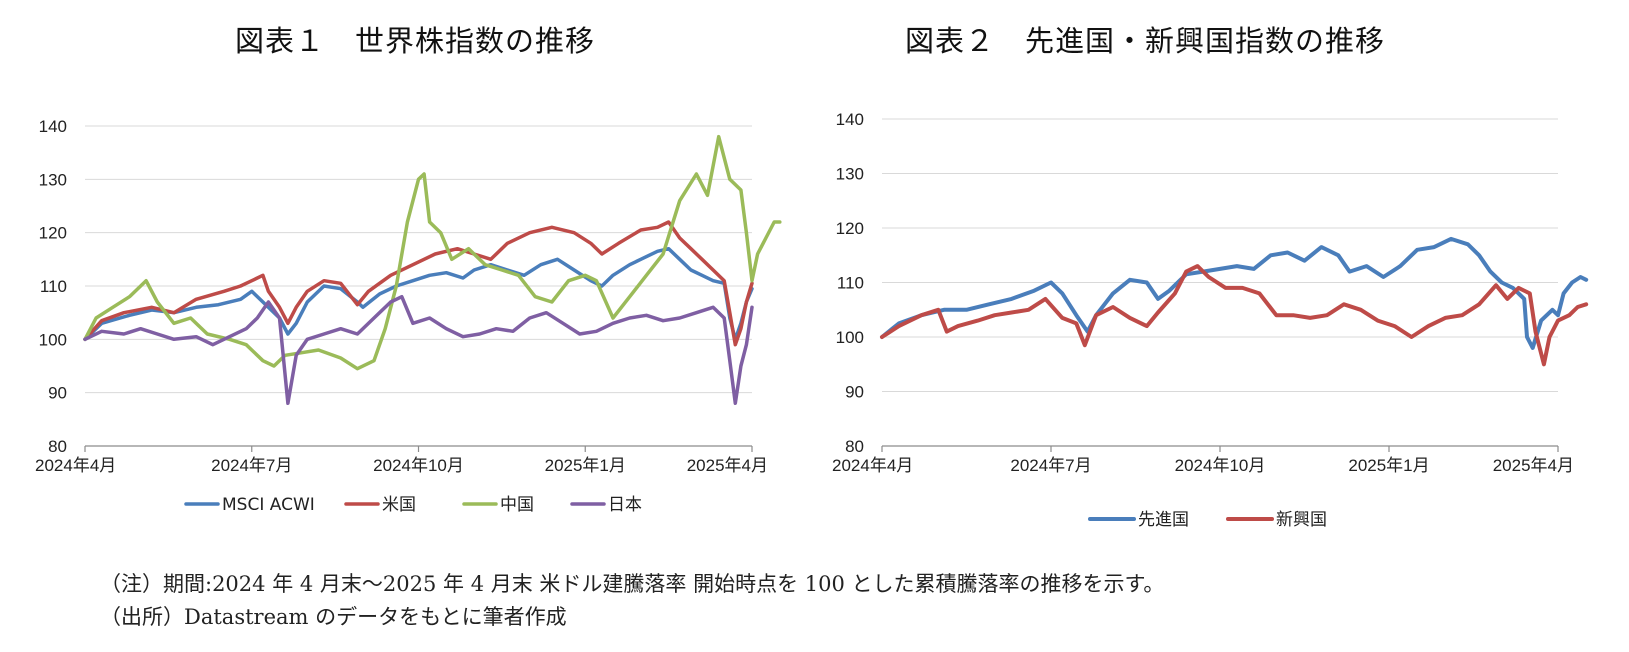 The image size is (1629, 652). I want to click on chart2-title: 図表２ 先進国・新興国指数の推移, so click(1145, 41).